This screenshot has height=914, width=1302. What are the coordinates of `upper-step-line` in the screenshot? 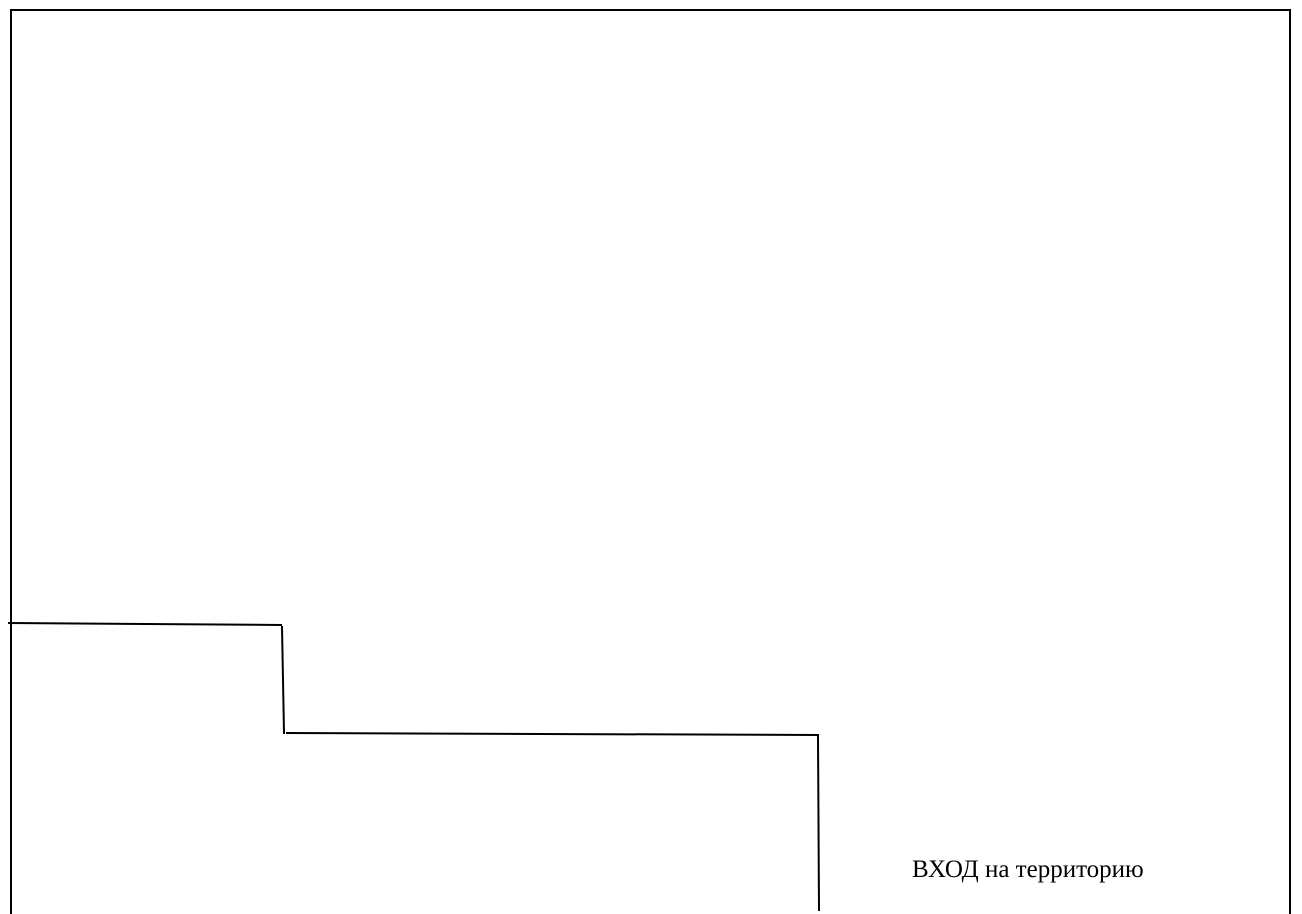 It's located at (145, 624).